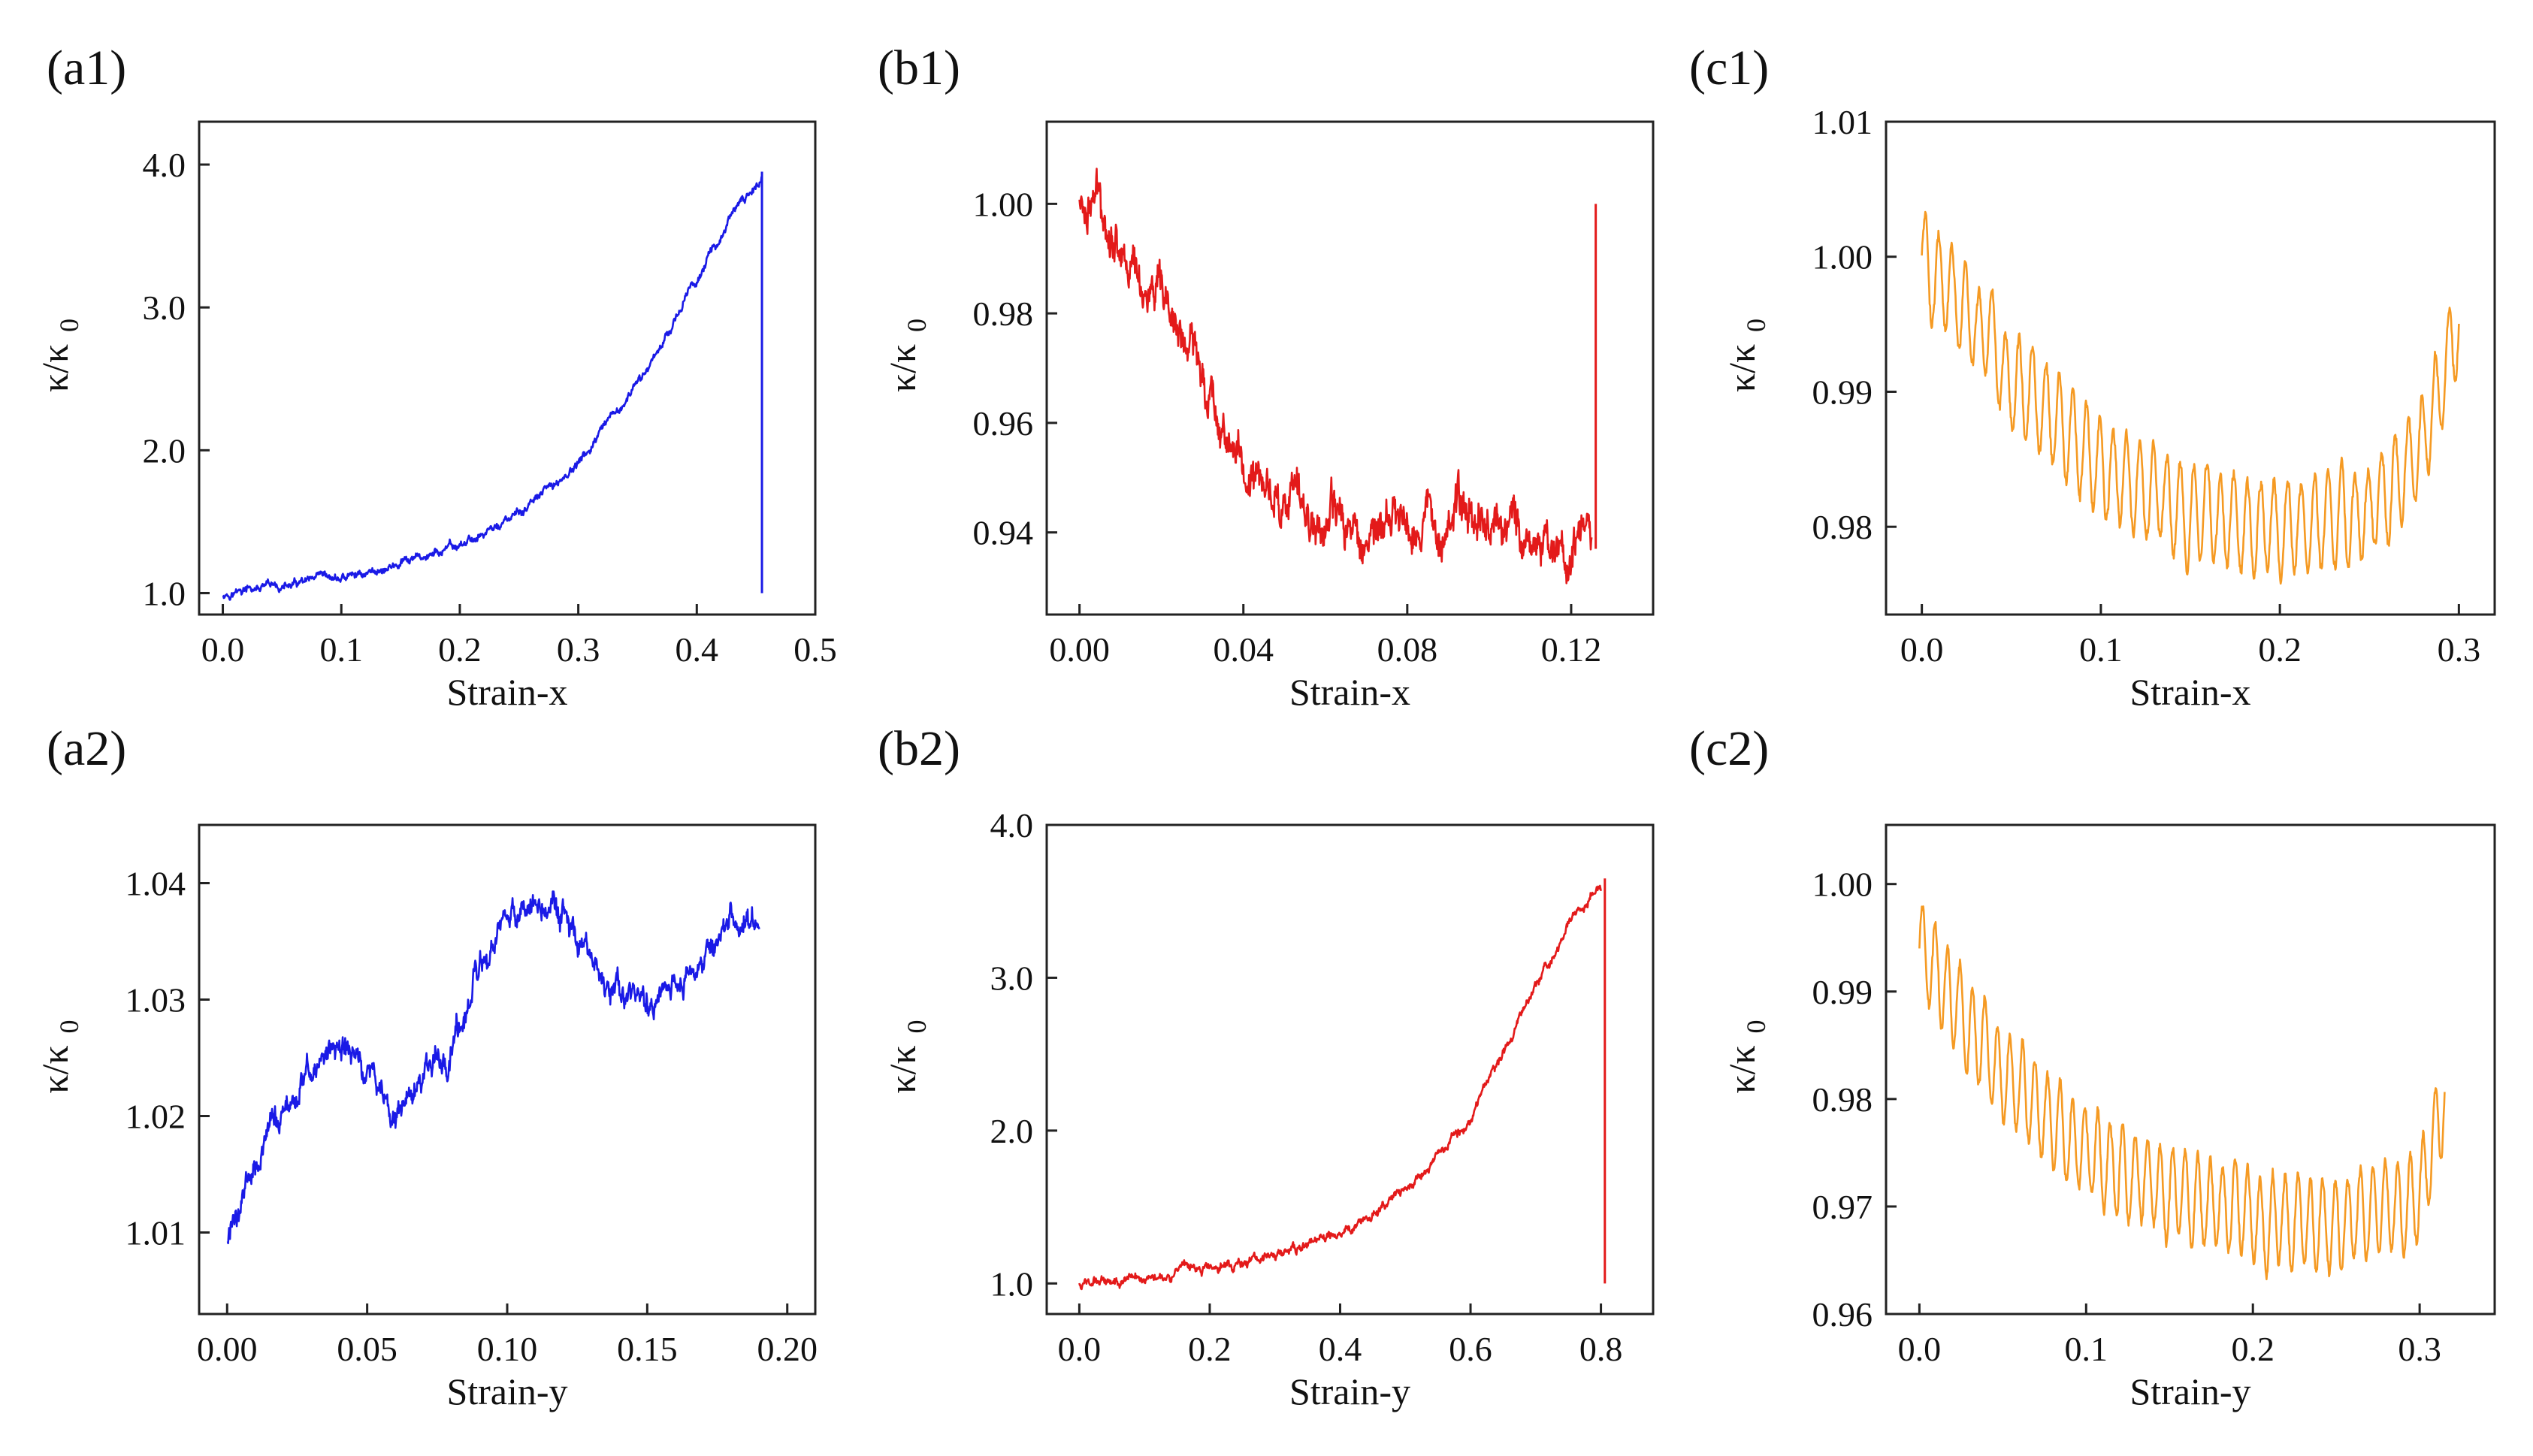  Describe the element at coordinates (1340, 1349) in the screenshot. I see `x-tick-label-b2: 0.4` at that location.